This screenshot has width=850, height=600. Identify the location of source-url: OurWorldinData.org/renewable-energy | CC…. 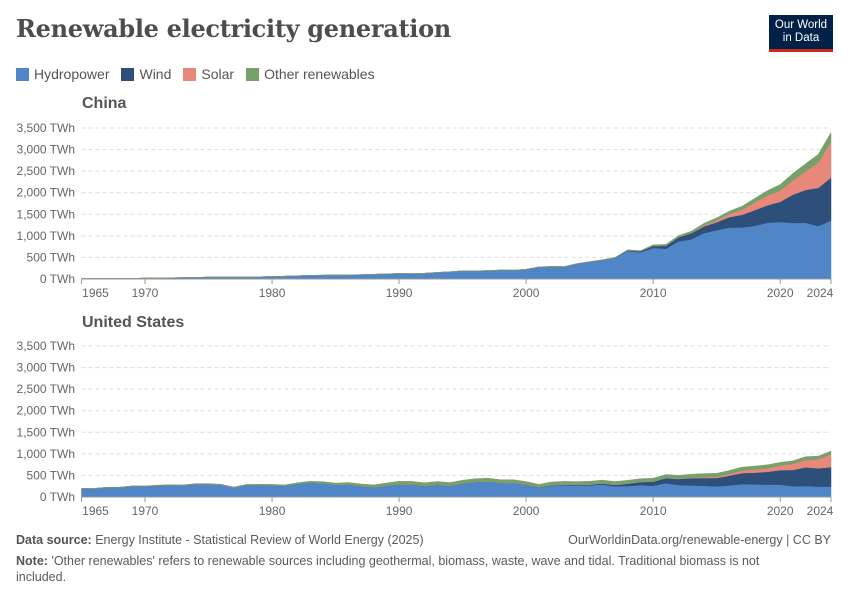
(699, 540).